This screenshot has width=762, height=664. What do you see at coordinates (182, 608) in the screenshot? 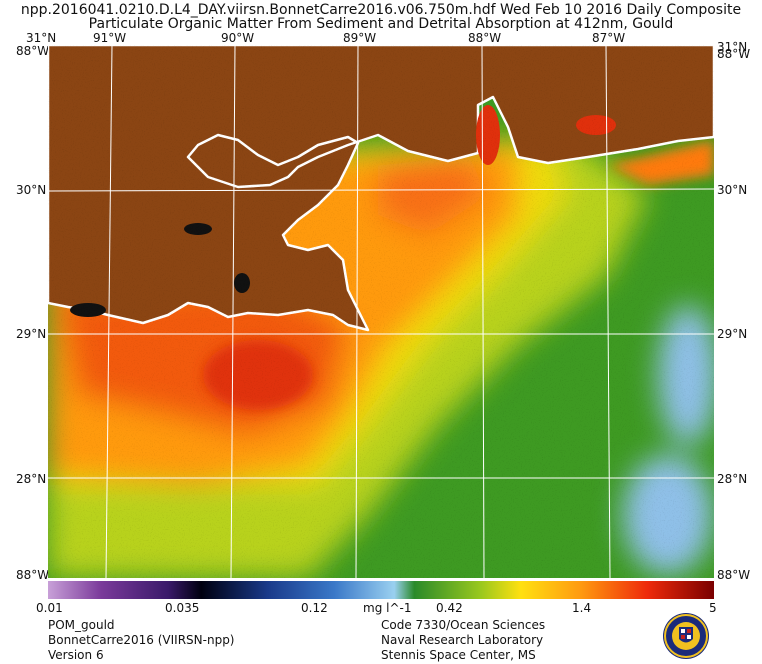
I see `colorbar-tick-1: 0.035` at bounding box center [182, 608].